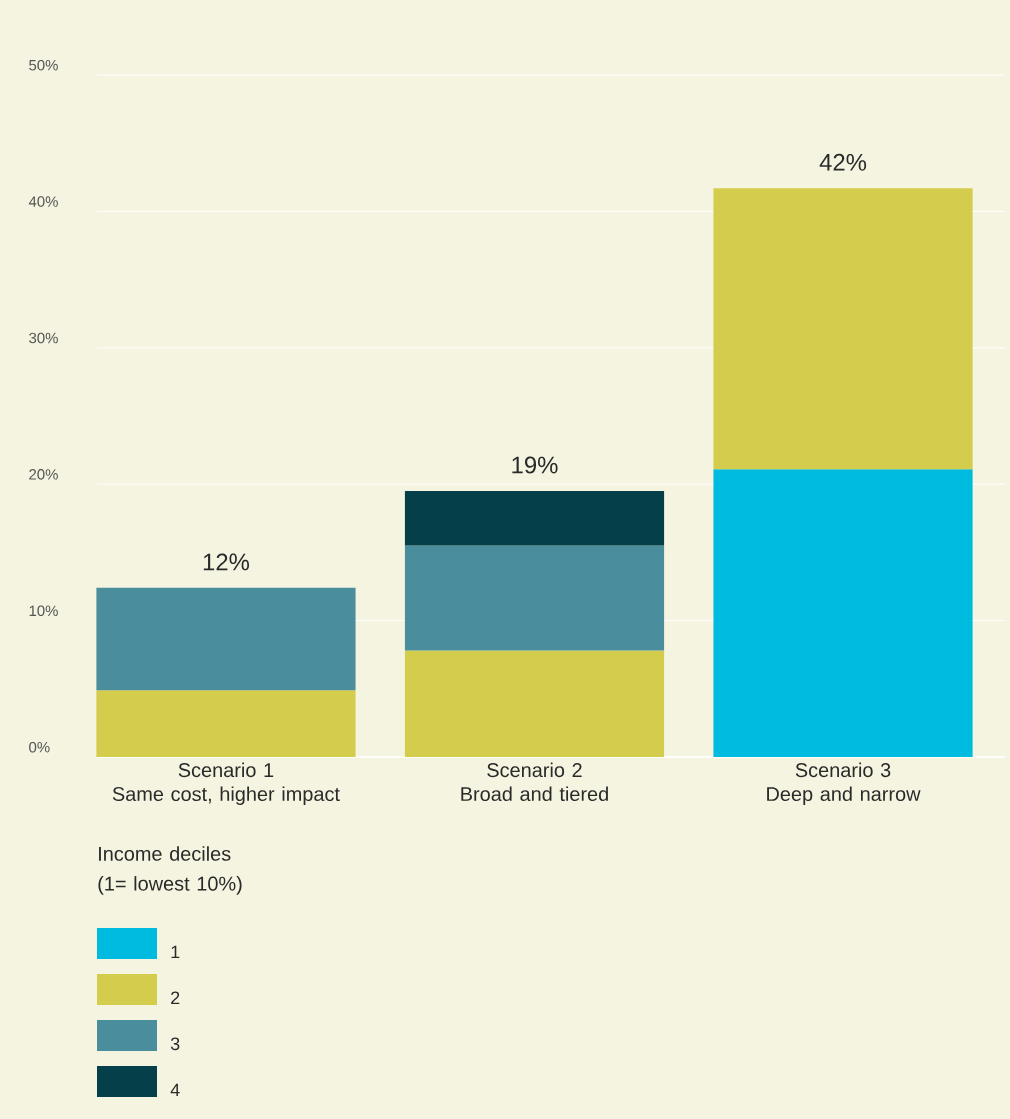  Describe the element at coordinates (175, 997) in the screenshot. I see `legend-label: 2` at that location.